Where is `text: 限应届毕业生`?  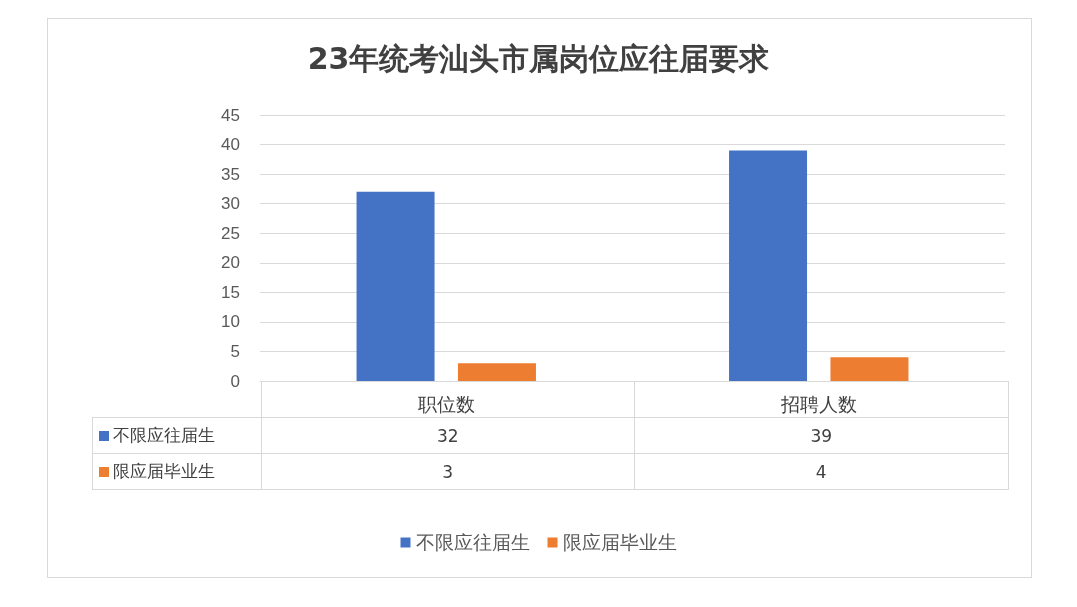
text: 限应届毕业生 is located at coordinates (164, 471).